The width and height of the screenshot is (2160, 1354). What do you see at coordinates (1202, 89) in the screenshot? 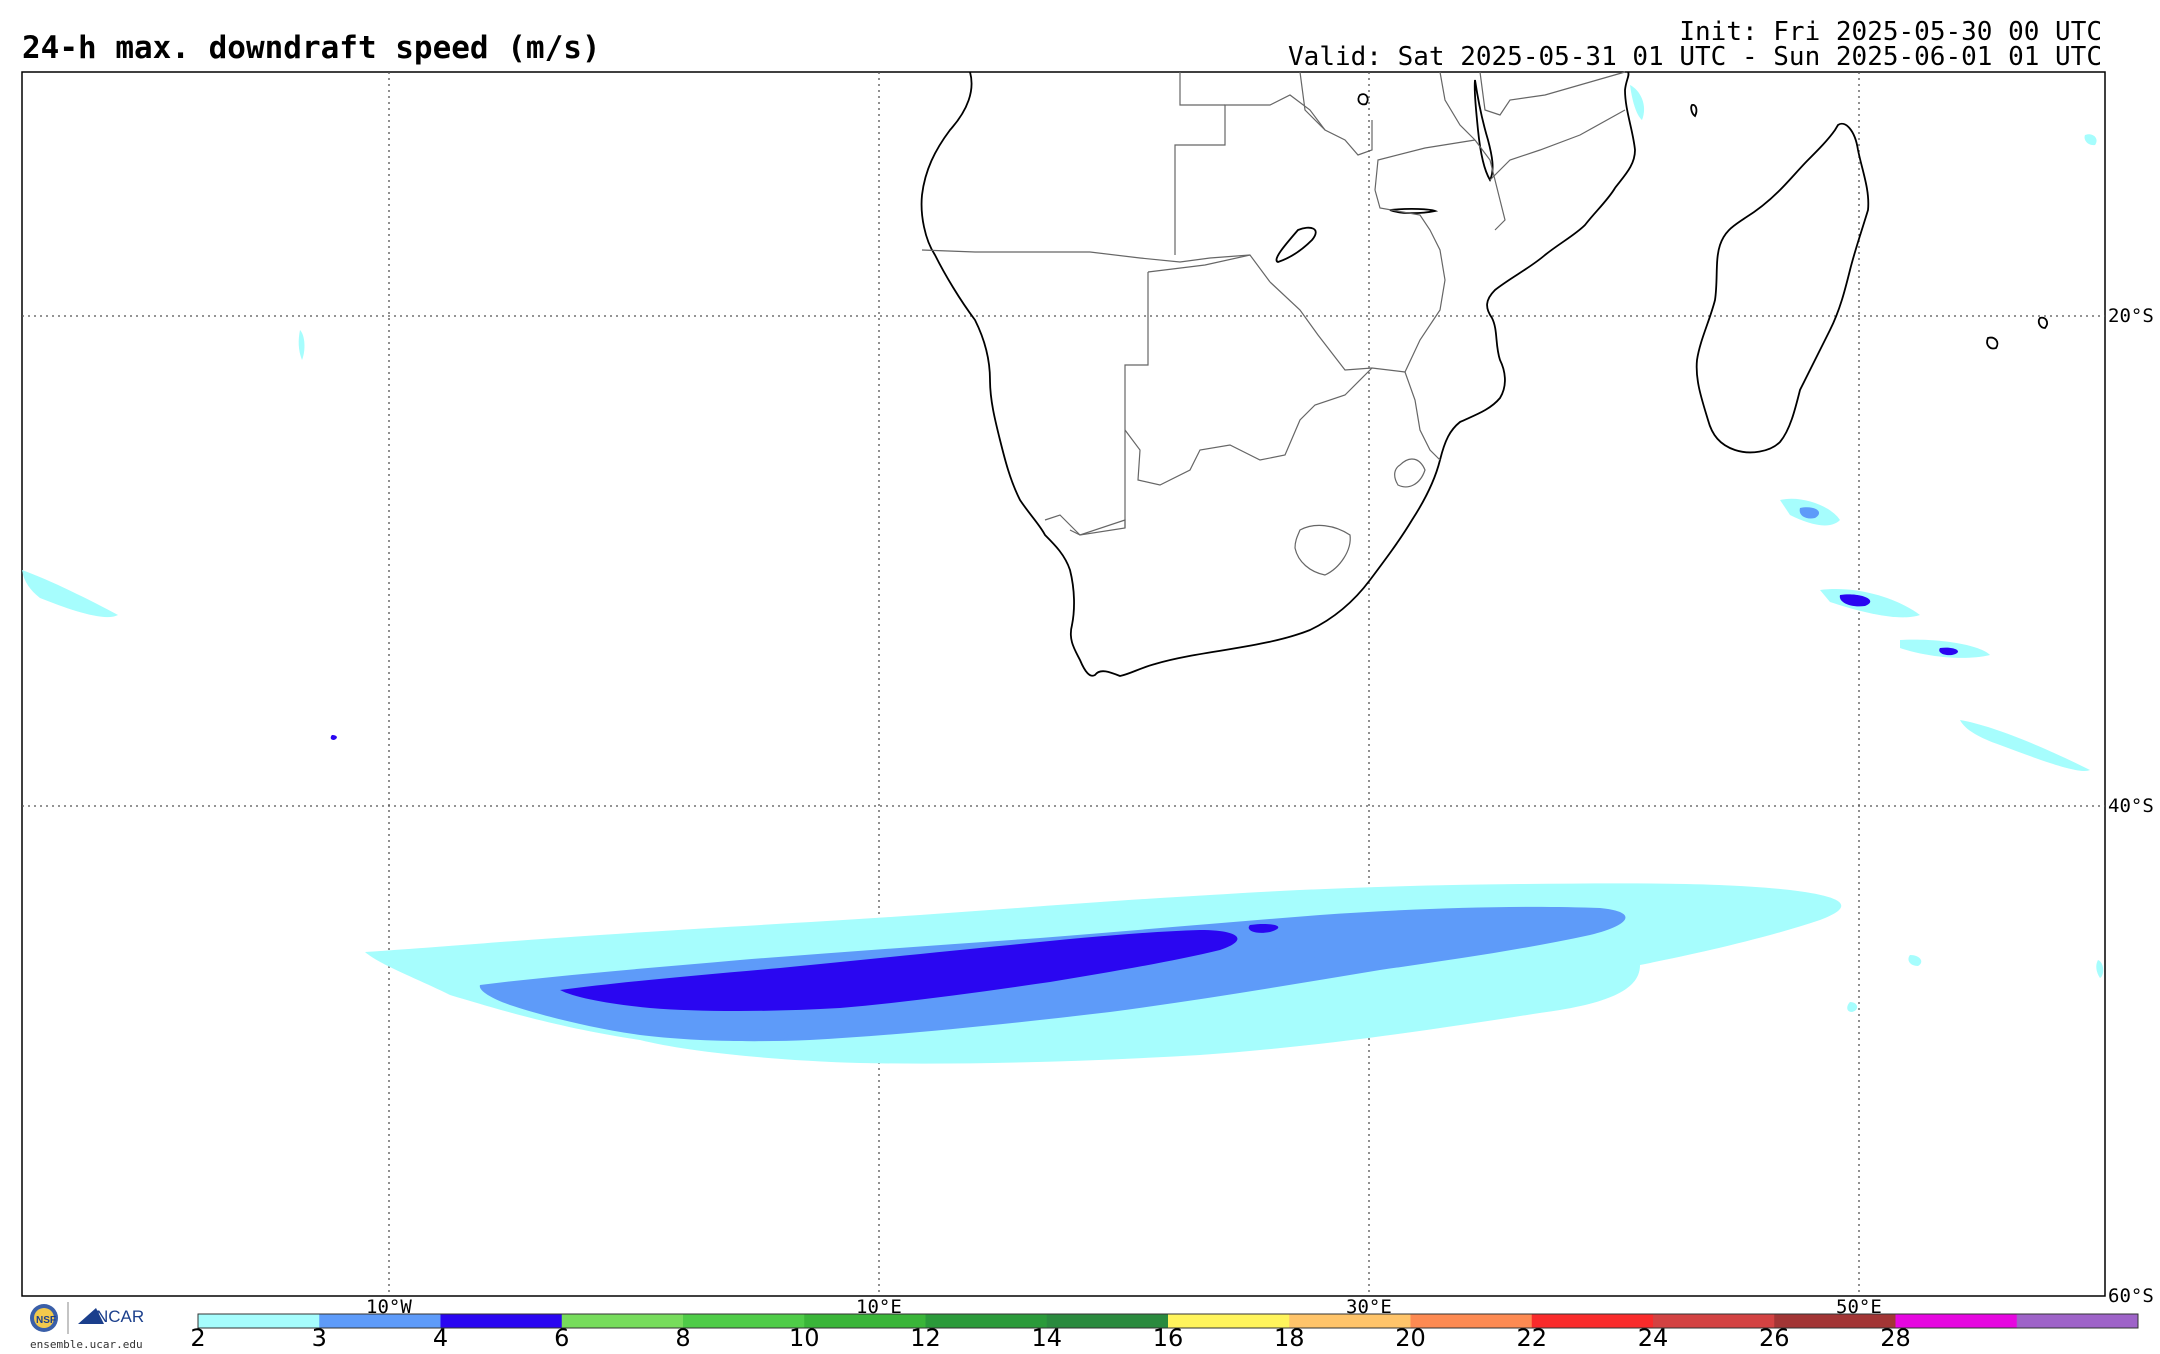
I see `border-angola-zambia` at bounding box center [1202, 89].